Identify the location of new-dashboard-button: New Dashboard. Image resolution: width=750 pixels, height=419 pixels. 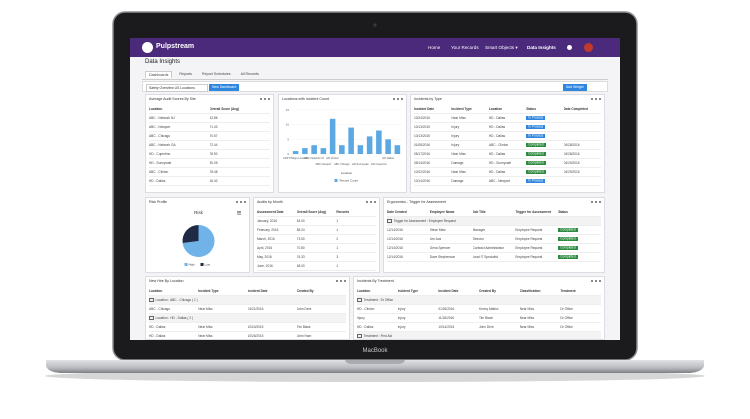
(224, 87).